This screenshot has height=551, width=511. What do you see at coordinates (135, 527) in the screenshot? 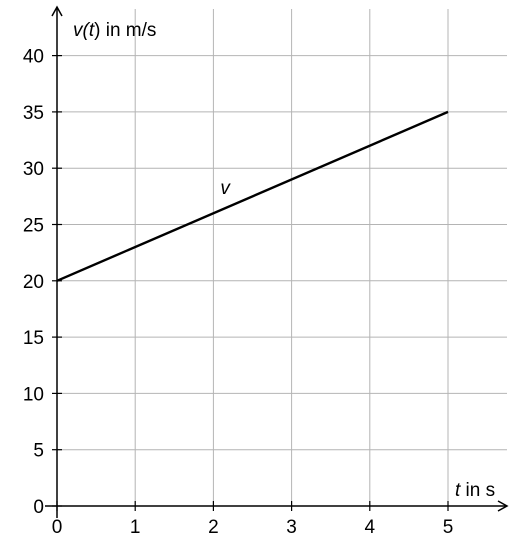
I see `x-tick-label: 1` at bounding box center [135, 527].